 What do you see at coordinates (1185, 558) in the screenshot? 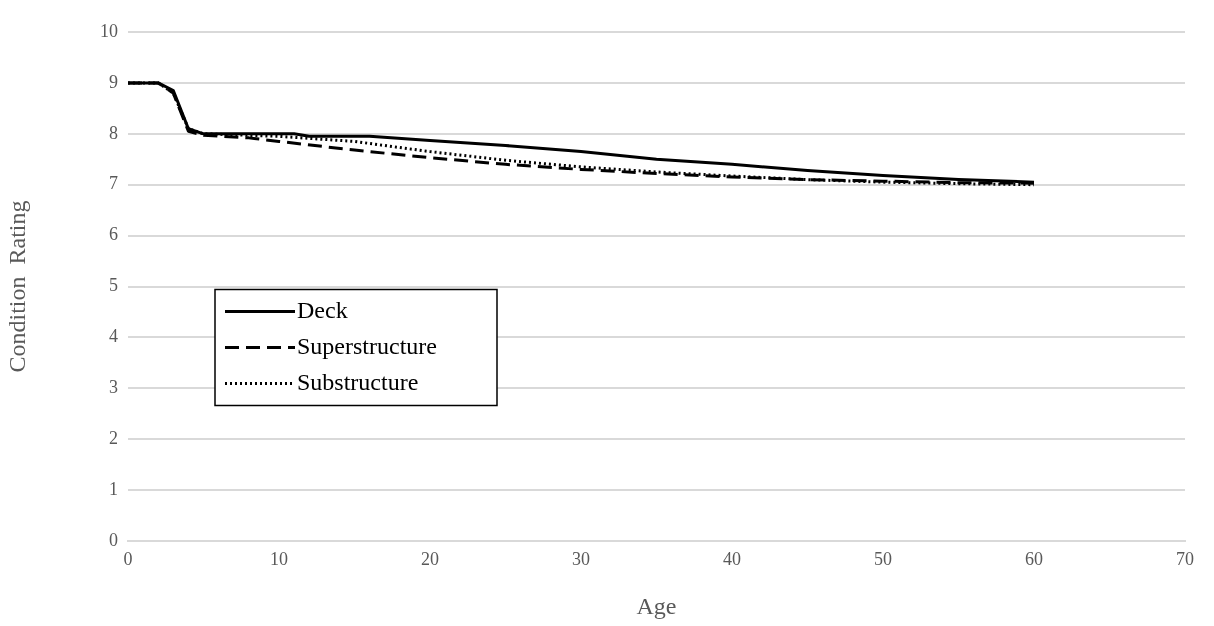
I see `x-tick-label: 70` at bounding box center [1185, 558].